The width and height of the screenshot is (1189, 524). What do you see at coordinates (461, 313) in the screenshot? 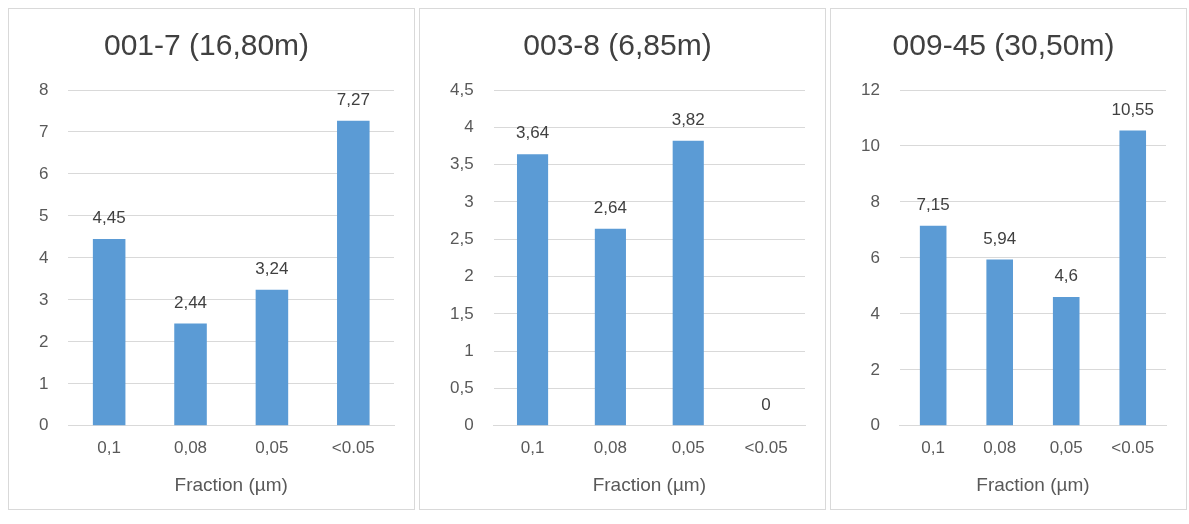
I see `y-tick-label: 1,5` at bounding box center [461, 313].